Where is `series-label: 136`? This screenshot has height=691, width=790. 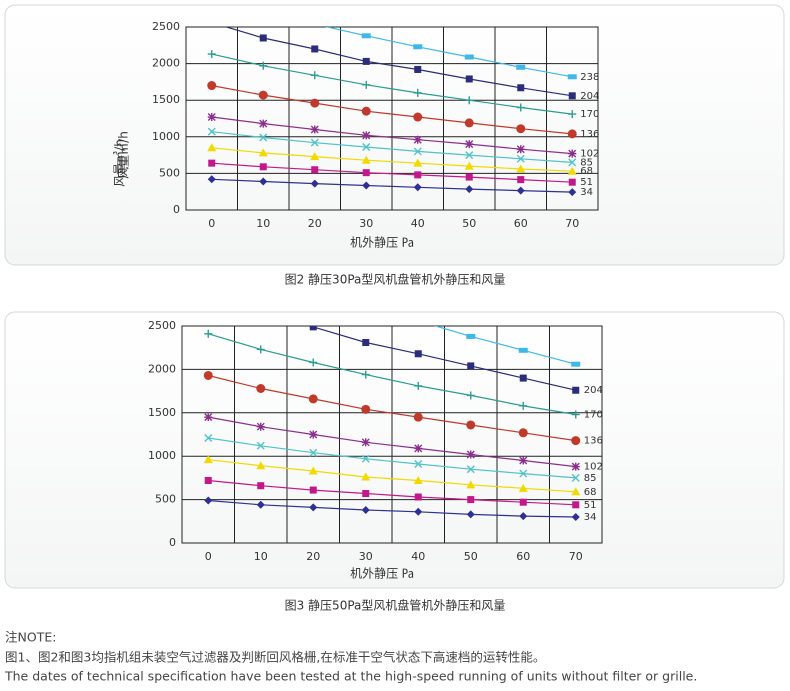 series-label: 136 is located at coordinates (589, 134).